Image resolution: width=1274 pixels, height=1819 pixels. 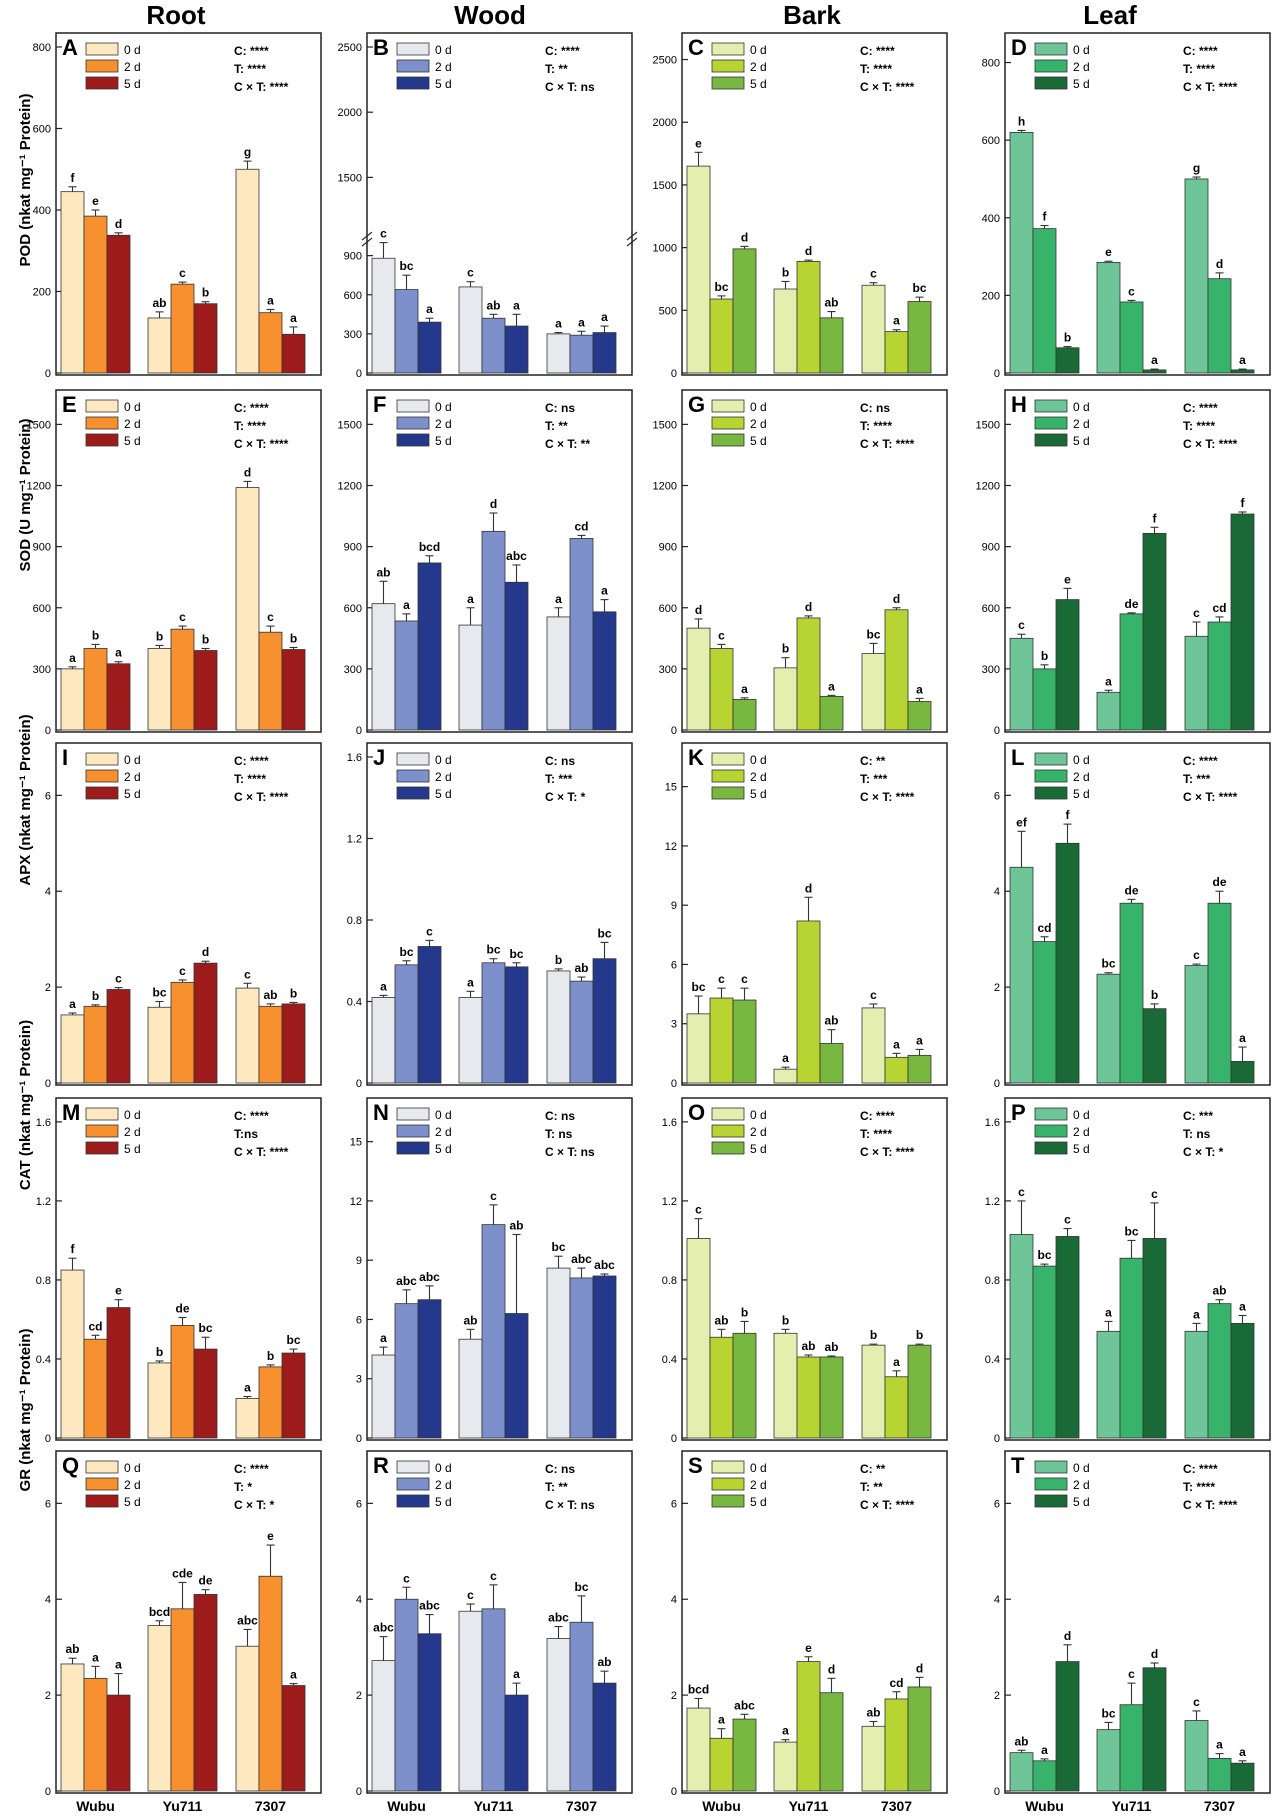 What do you see at coordinates (1210, 797) in the screenshot?
I see `stat-label: C × T: ****` at bounding box center [1210, 797].